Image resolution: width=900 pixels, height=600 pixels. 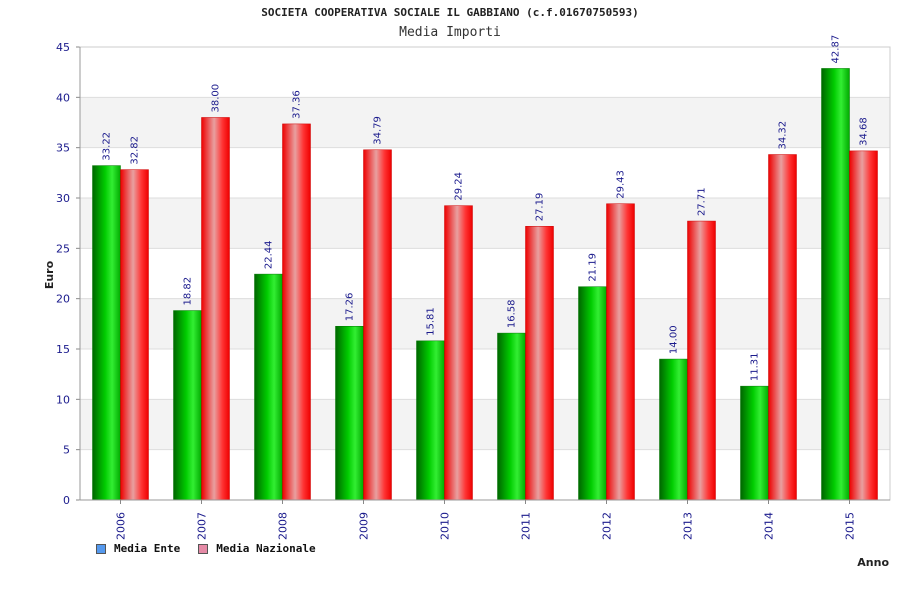 What do you see at coordinates (63, 349) in the screenshot?
I see `y-tick-label: 15` at bounding box center [63, 349].